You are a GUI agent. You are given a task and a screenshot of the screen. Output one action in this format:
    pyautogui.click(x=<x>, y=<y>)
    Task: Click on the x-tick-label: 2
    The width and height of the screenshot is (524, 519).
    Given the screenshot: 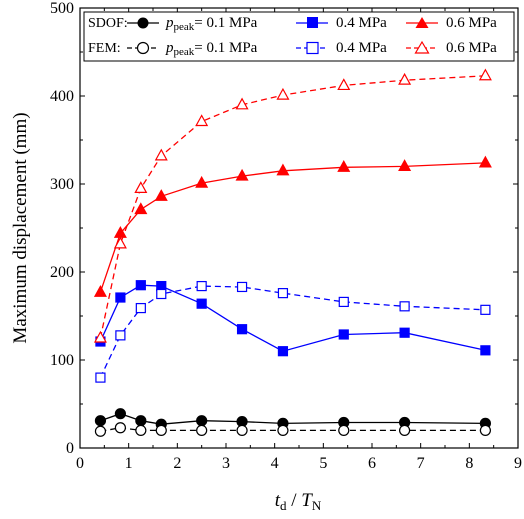 What is the action you would take?
    pyautogui.click(x=177, y=463)
    